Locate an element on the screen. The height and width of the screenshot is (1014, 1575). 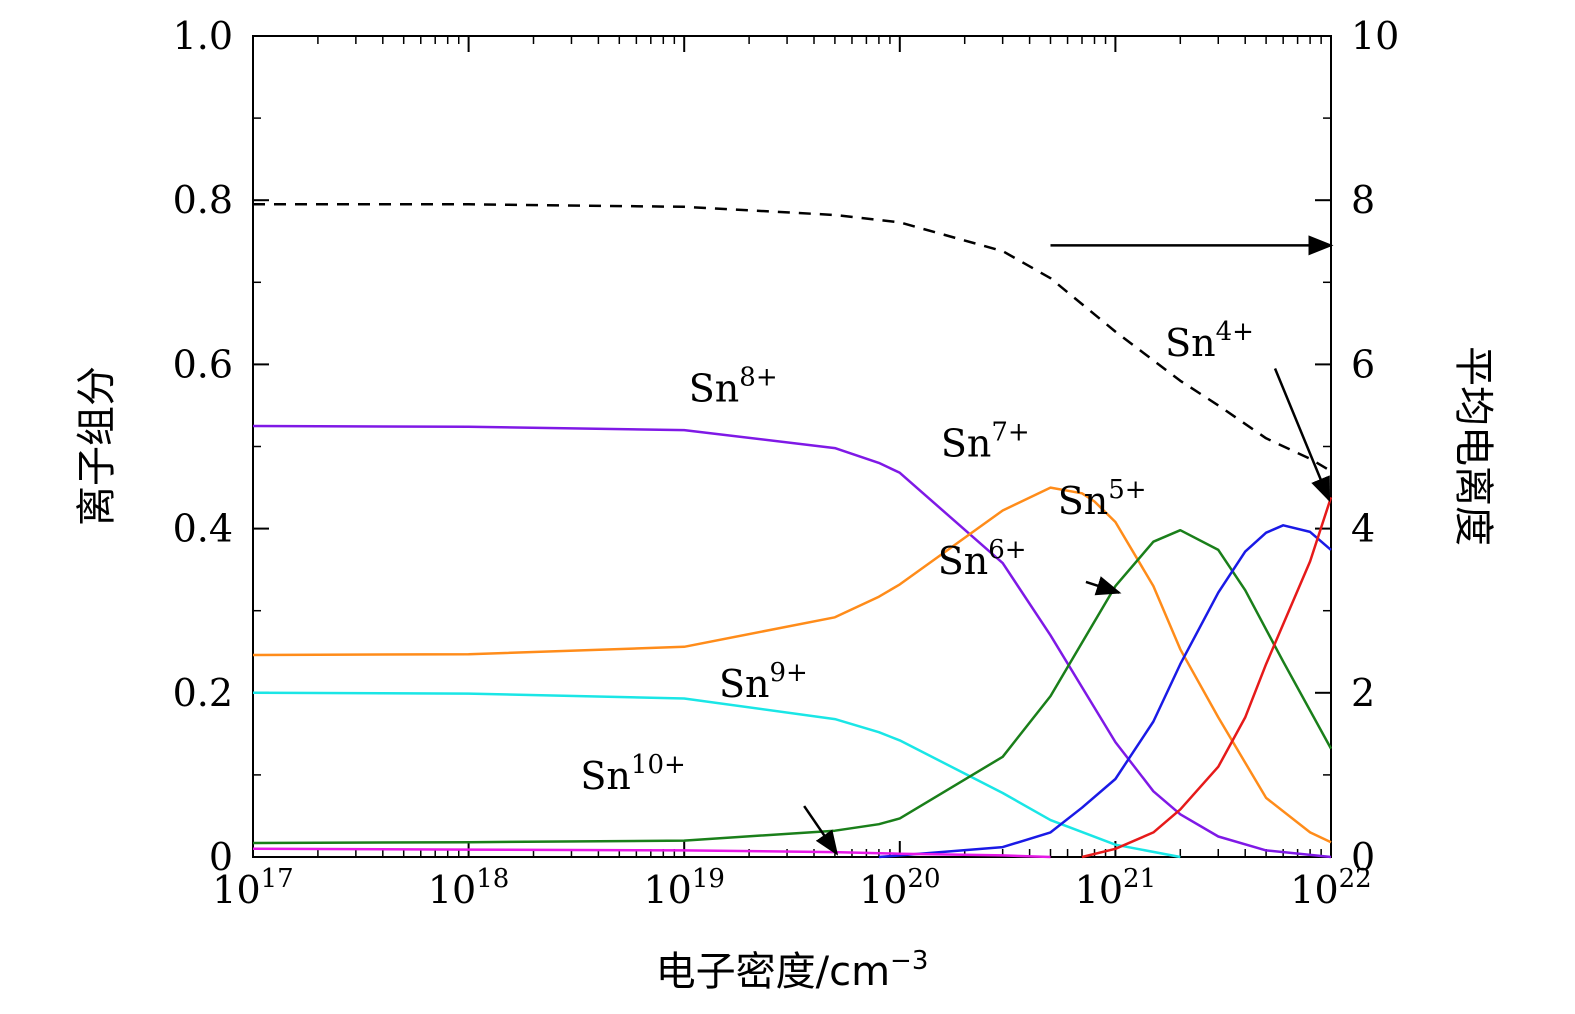
x-axis-title-exponent: −3 is located at coordinates (909, 961).